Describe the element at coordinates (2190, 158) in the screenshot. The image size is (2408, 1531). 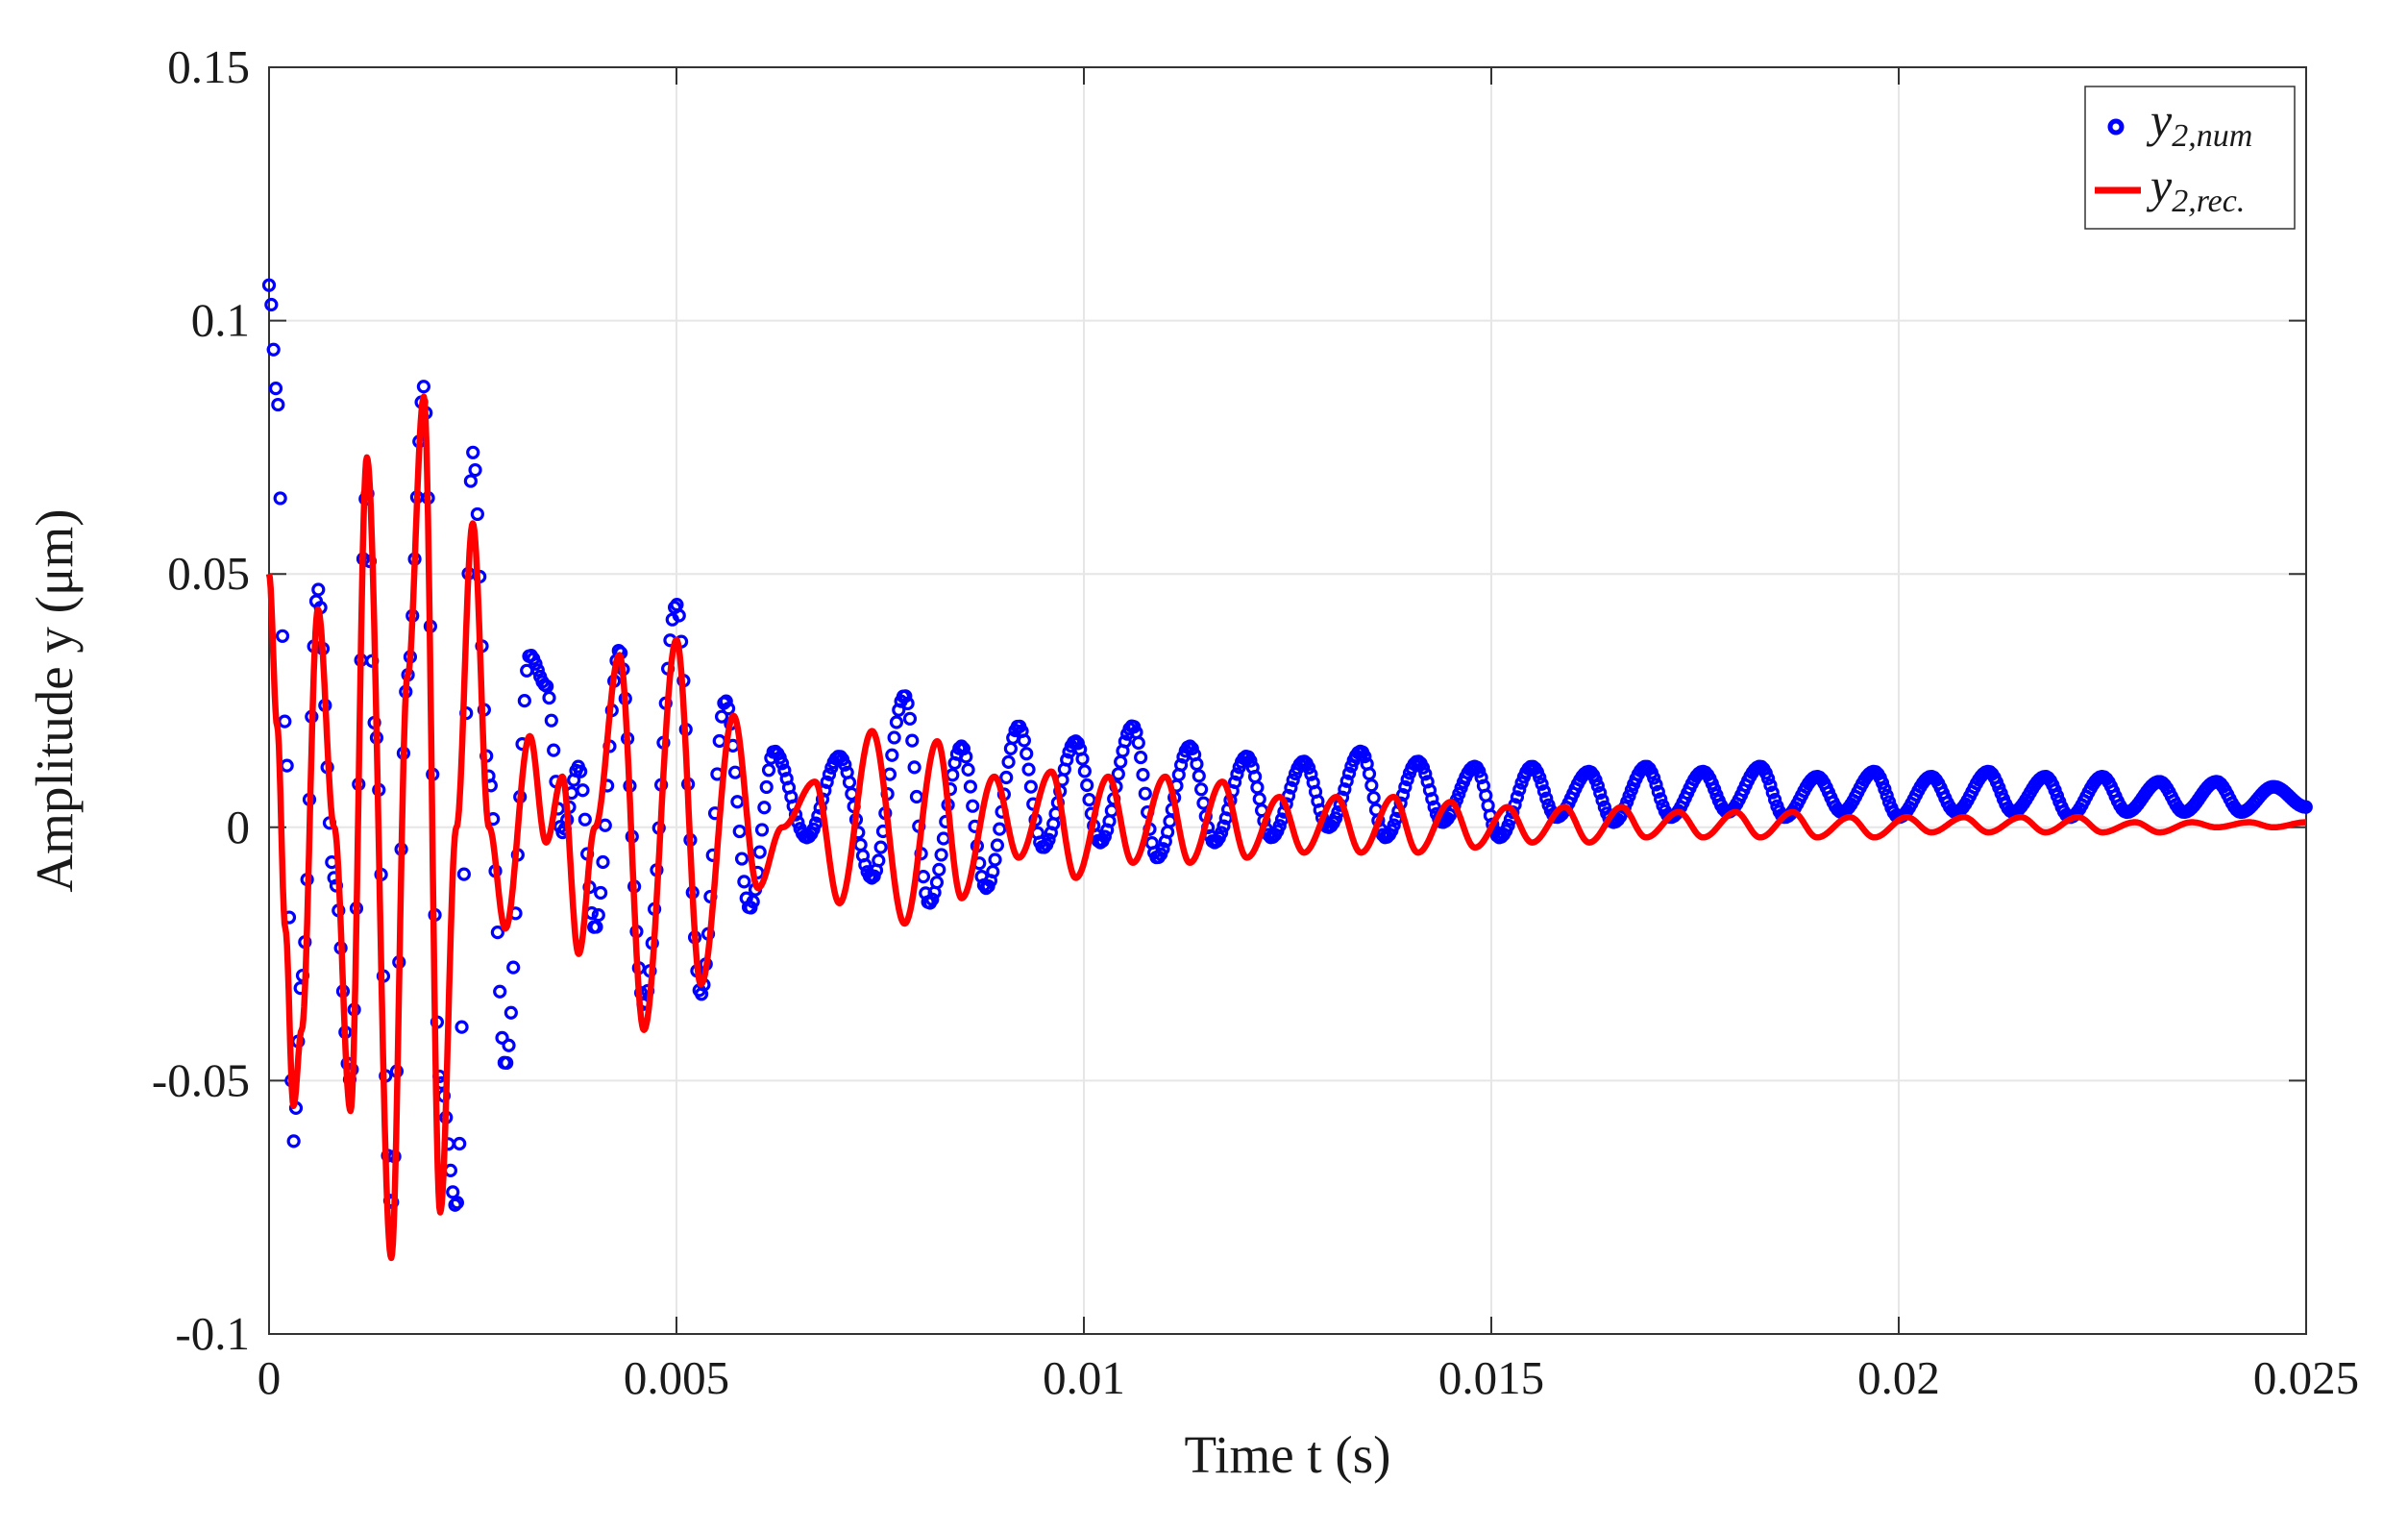
I see `legend: y2,num y 2,rec.` at that location.